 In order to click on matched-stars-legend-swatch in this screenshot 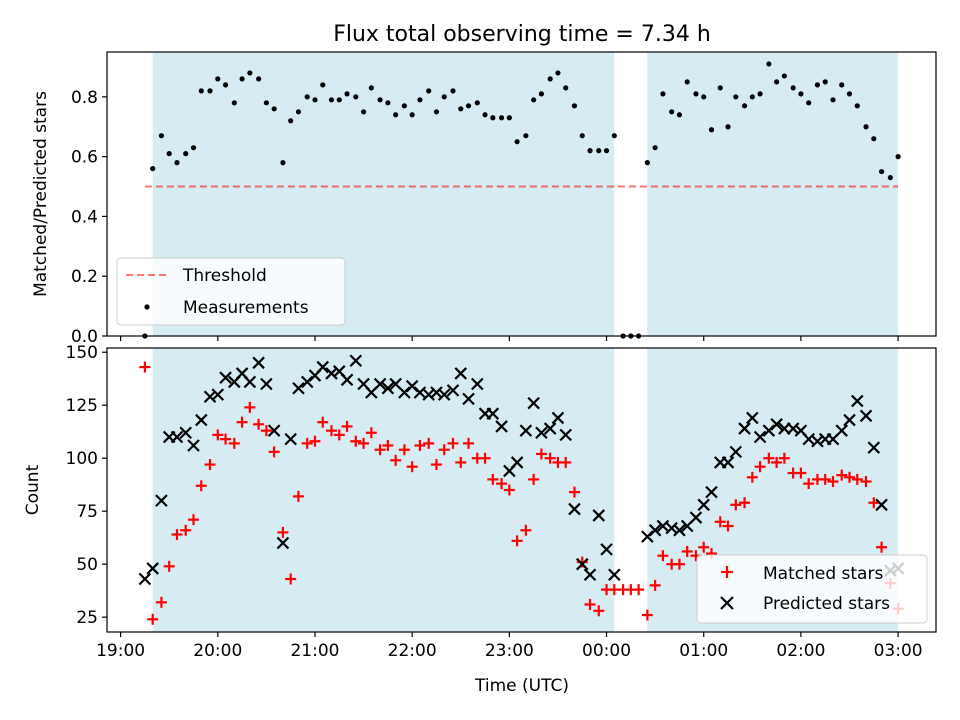, I will do `click(727, 572)`.